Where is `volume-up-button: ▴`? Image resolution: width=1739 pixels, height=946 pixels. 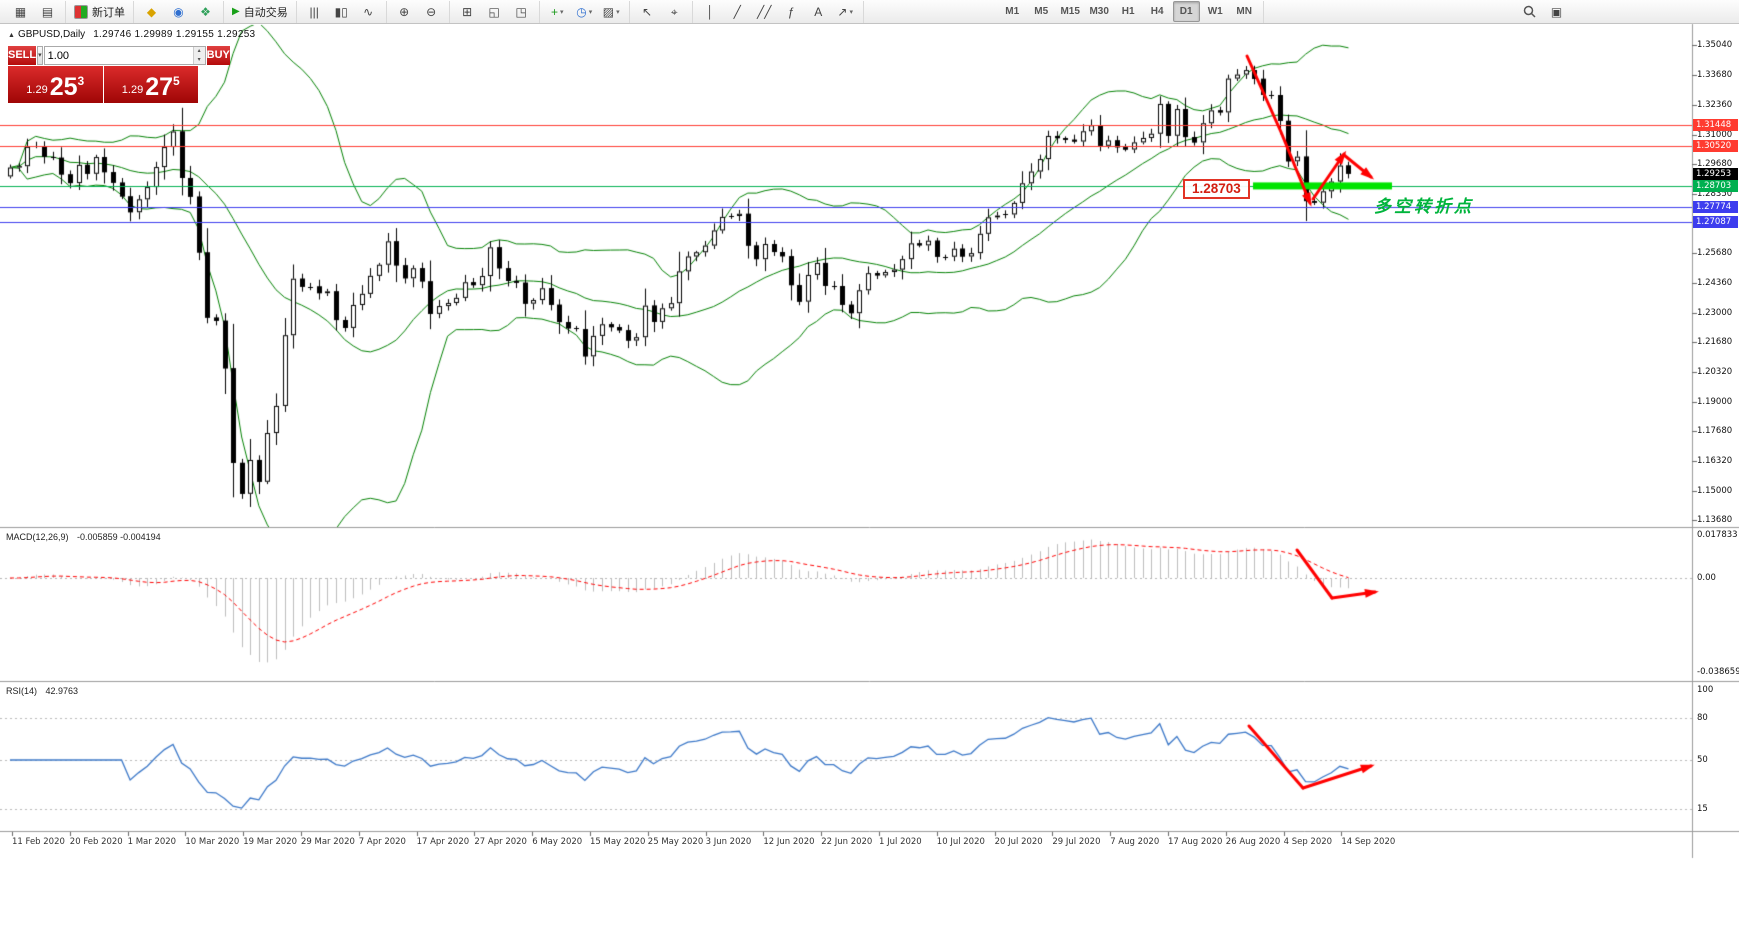 volume-up-button: ▴ is located at coordinates (199, 51).